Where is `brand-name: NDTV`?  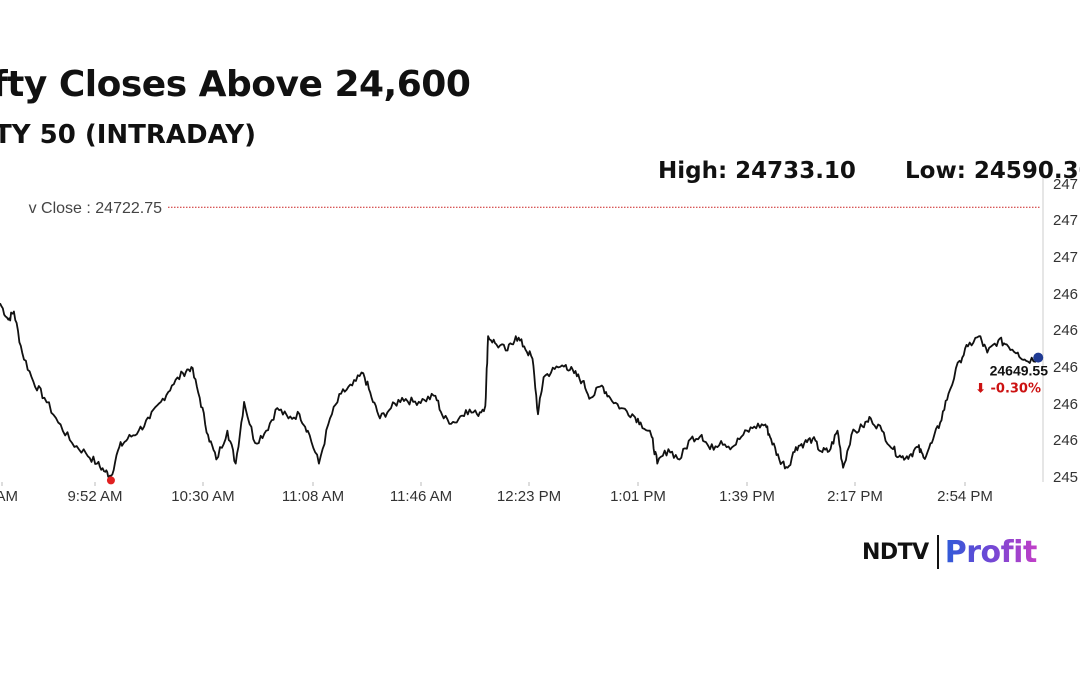 brand-name: NDTV is located at coordinates (895, 552).